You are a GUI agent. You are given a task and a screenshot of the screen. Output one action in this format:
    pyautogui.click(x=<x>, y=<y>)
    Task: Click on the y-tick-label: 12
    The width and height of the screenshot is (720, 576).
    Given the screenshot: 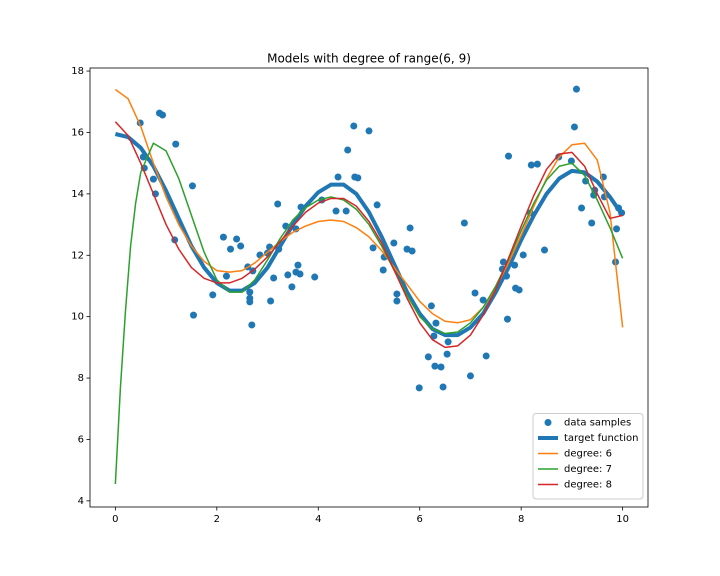 What is the action you would take?
    pyautogui.click(x=77, y=255)
    